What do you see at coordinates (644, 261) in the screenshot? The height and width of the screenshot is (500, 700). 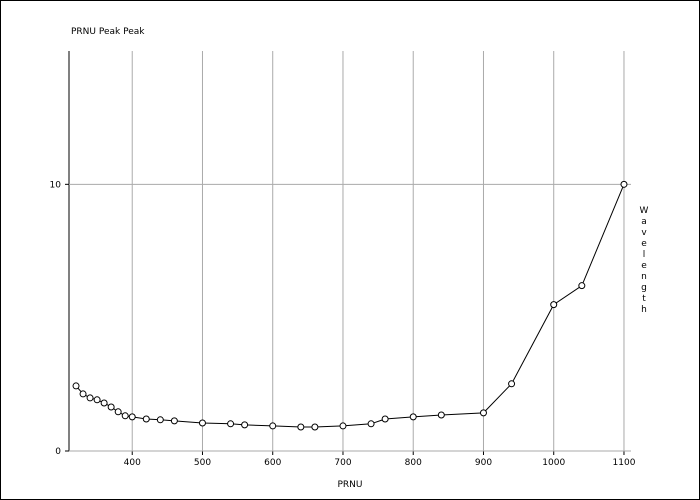 I see `y-axis-label: Wavelength` at bounding box center [644, 261].